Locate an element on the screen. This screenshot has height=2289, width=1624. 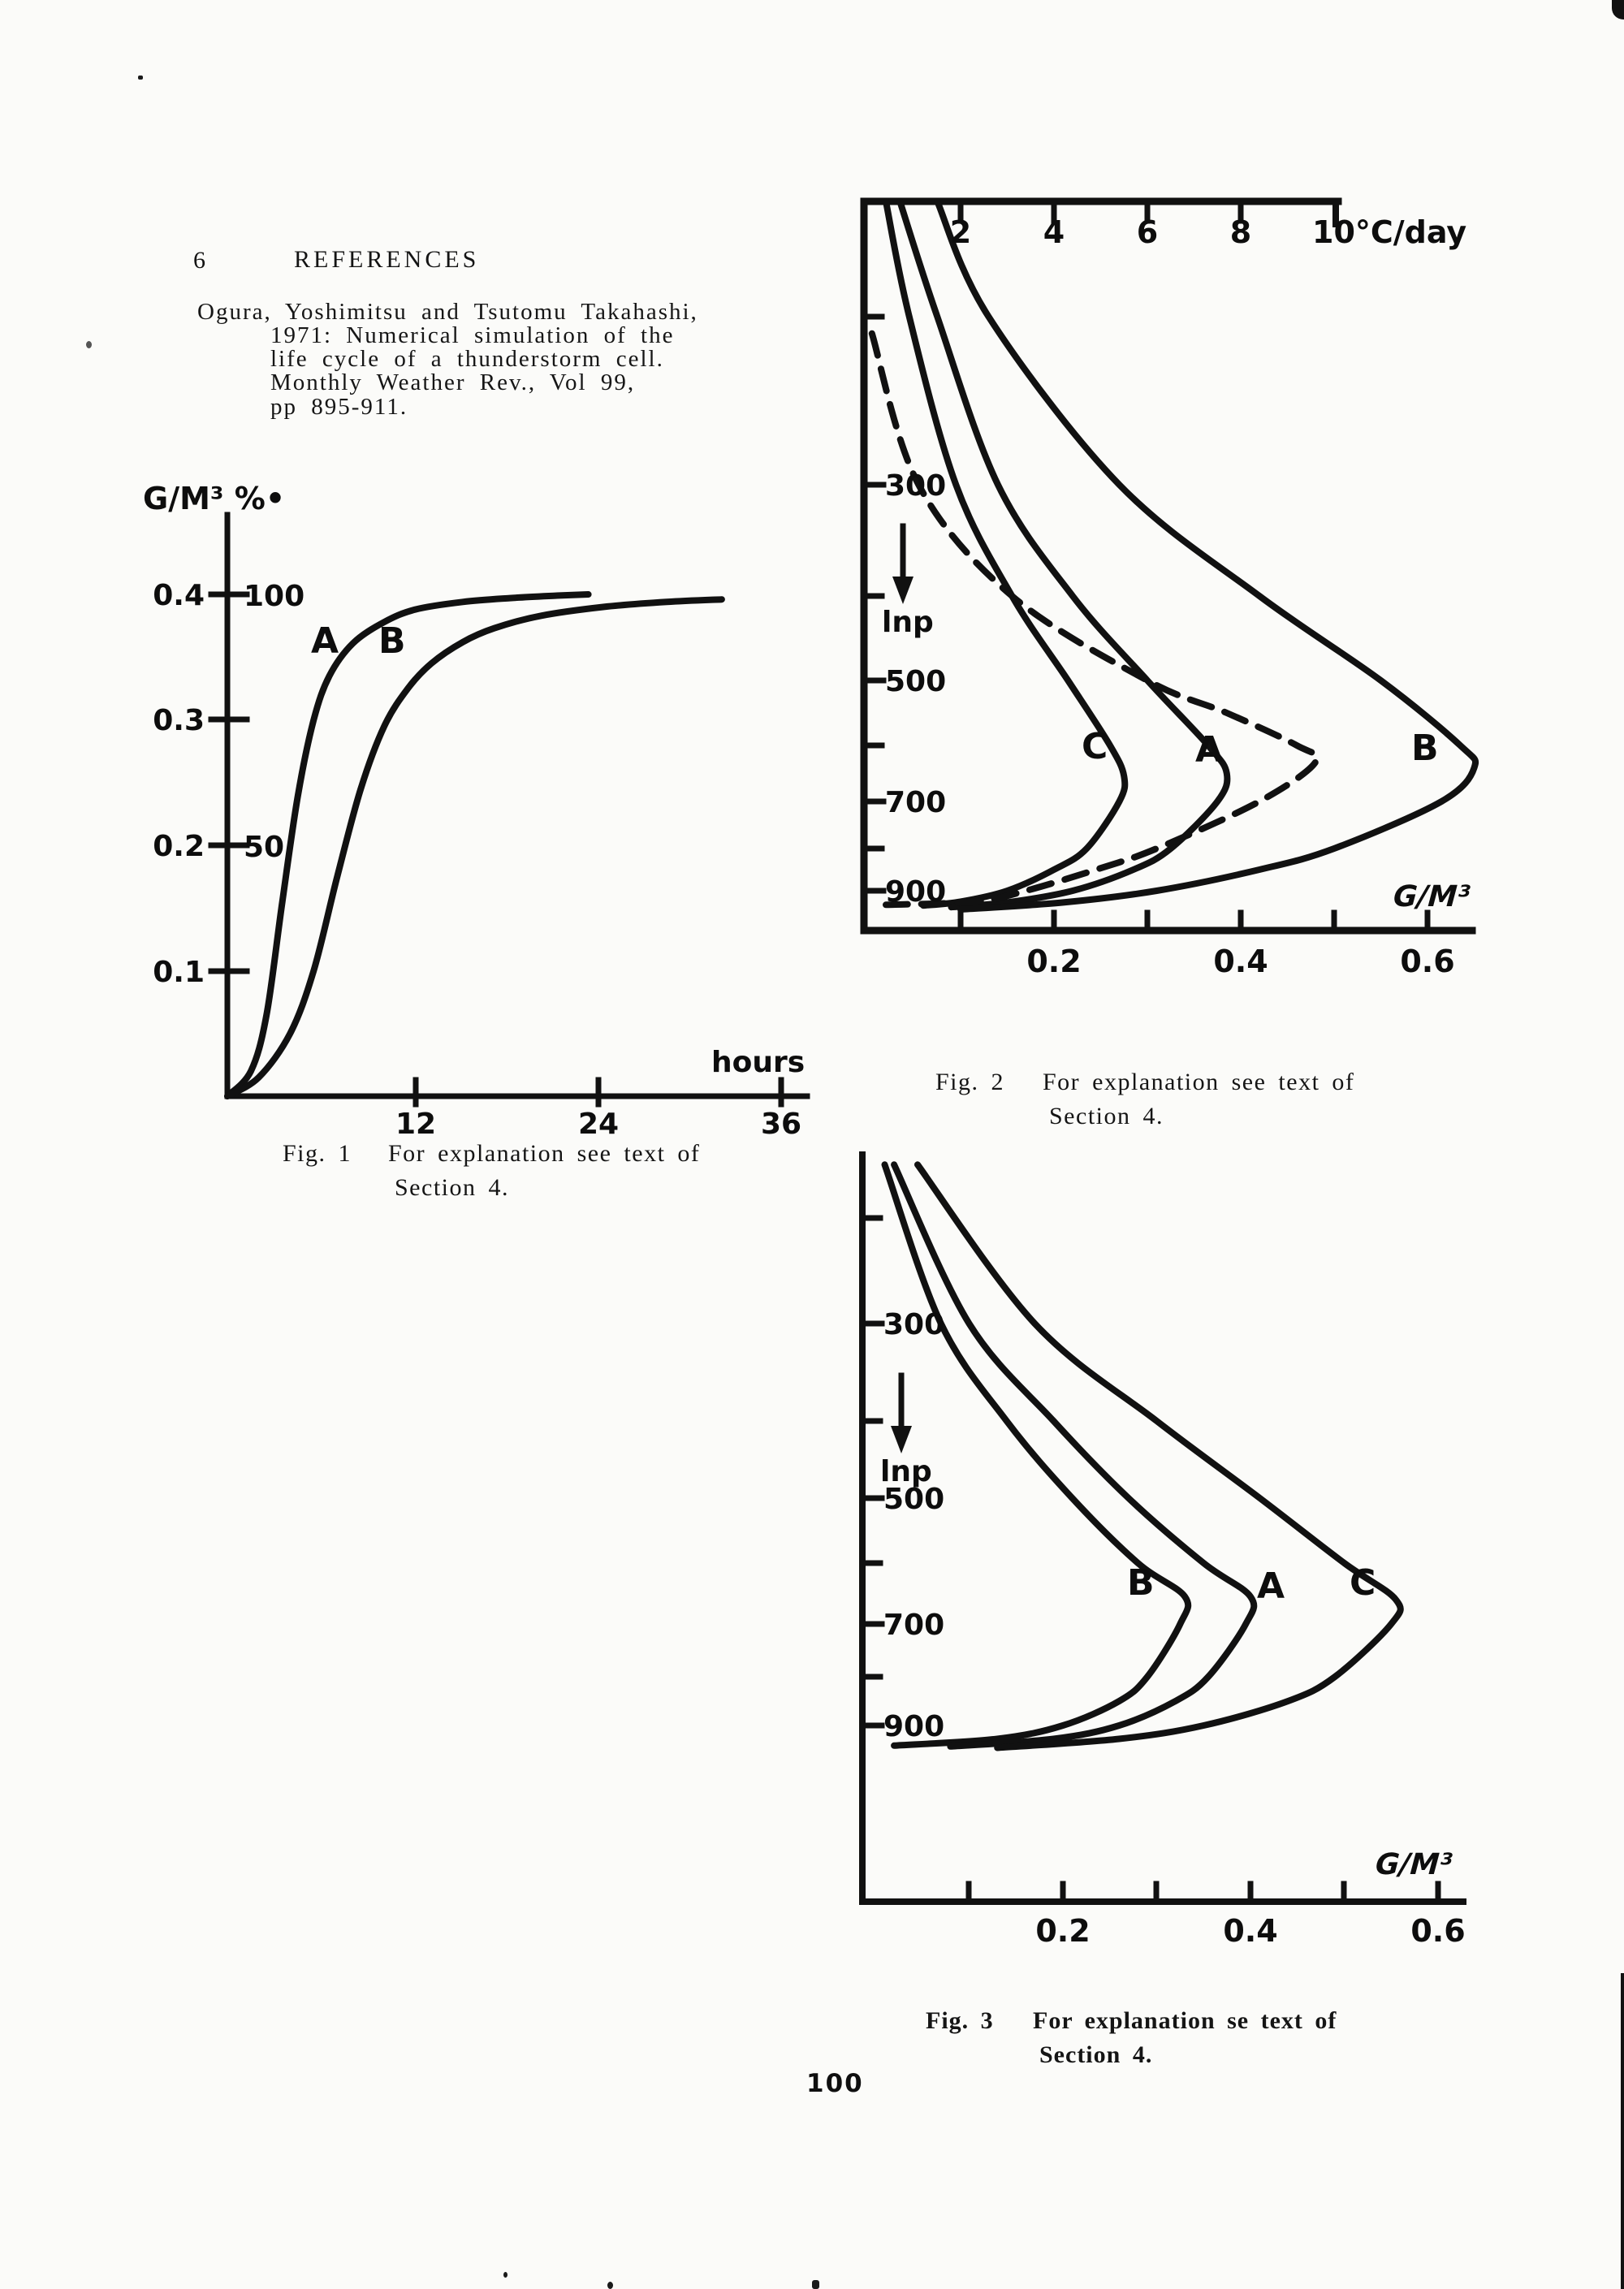
fig2-y-tick-label: 500 is located at coordinates (916, 681).